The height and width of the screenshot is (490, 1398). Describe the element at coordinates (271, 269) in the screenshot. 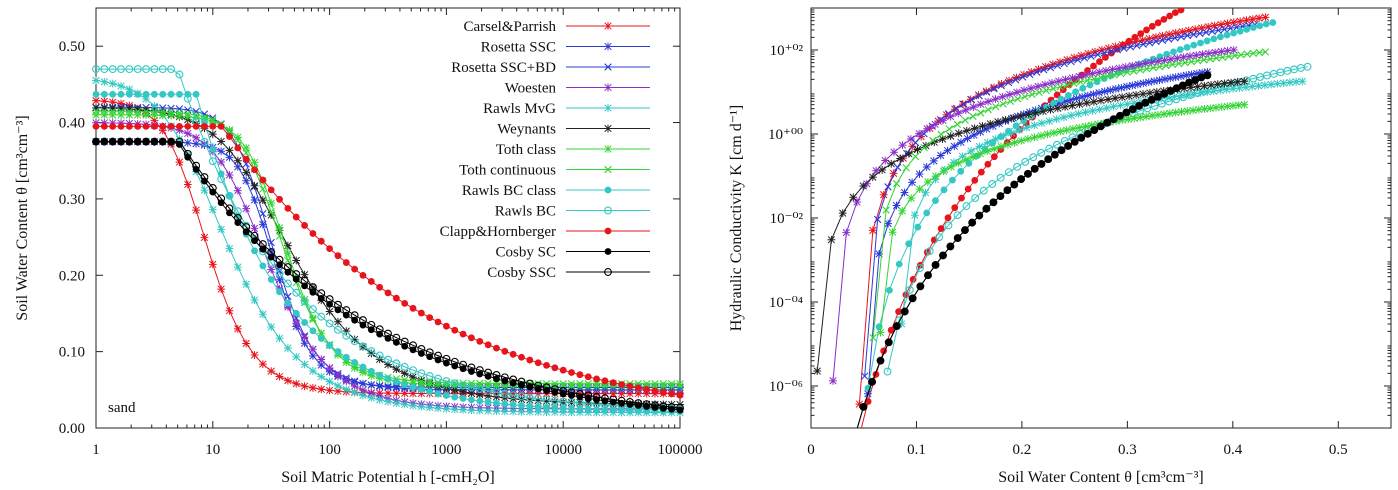

I see `left-point-woesten` at that location.